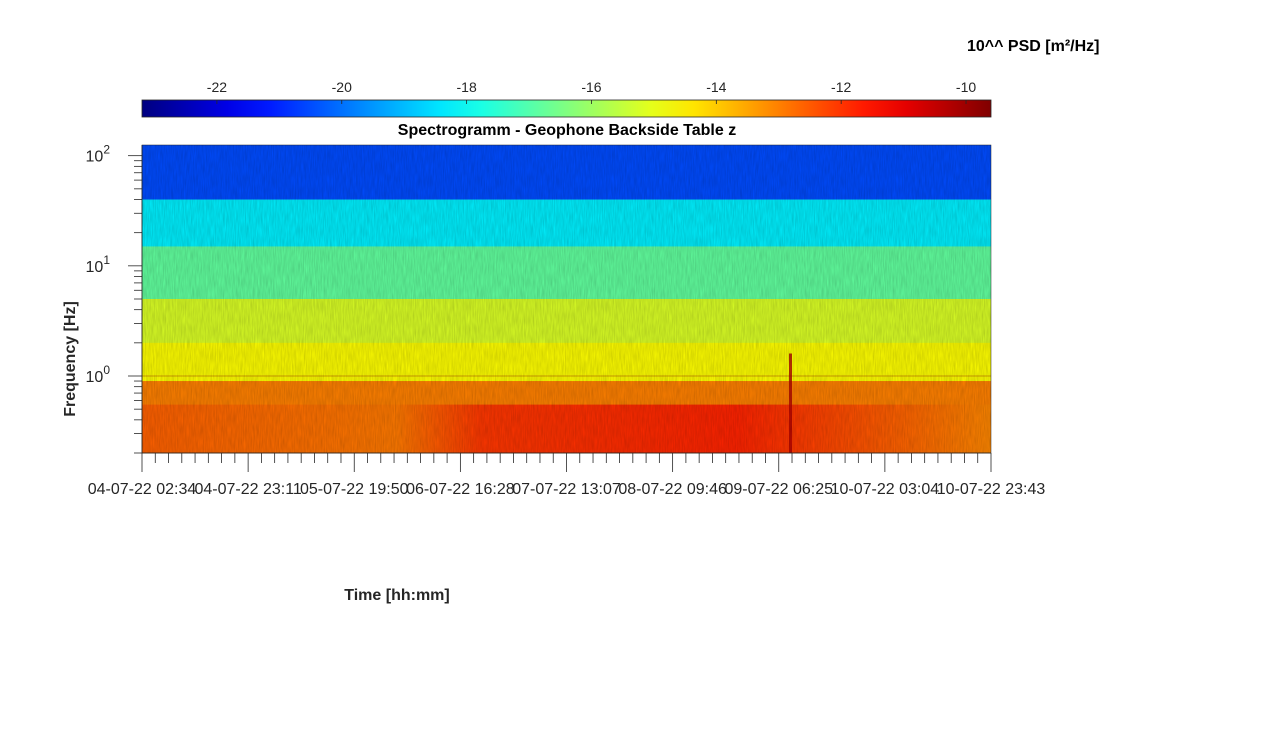 The image size is (1280, 750). I want to click on colorbar-label: 10^^ PSD [m²/Hz], so click(1033, 46).